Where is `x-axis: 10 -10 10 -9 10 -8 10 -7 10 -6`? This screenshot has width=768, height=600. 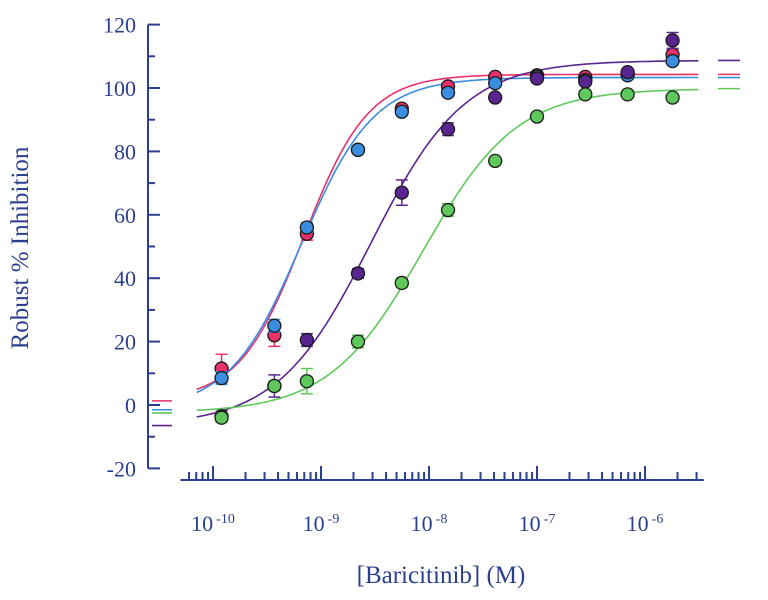 x-axis: 10 -10 10 -9 10 -8 10 -7 10 -6 is located at coordinates (442, 501).